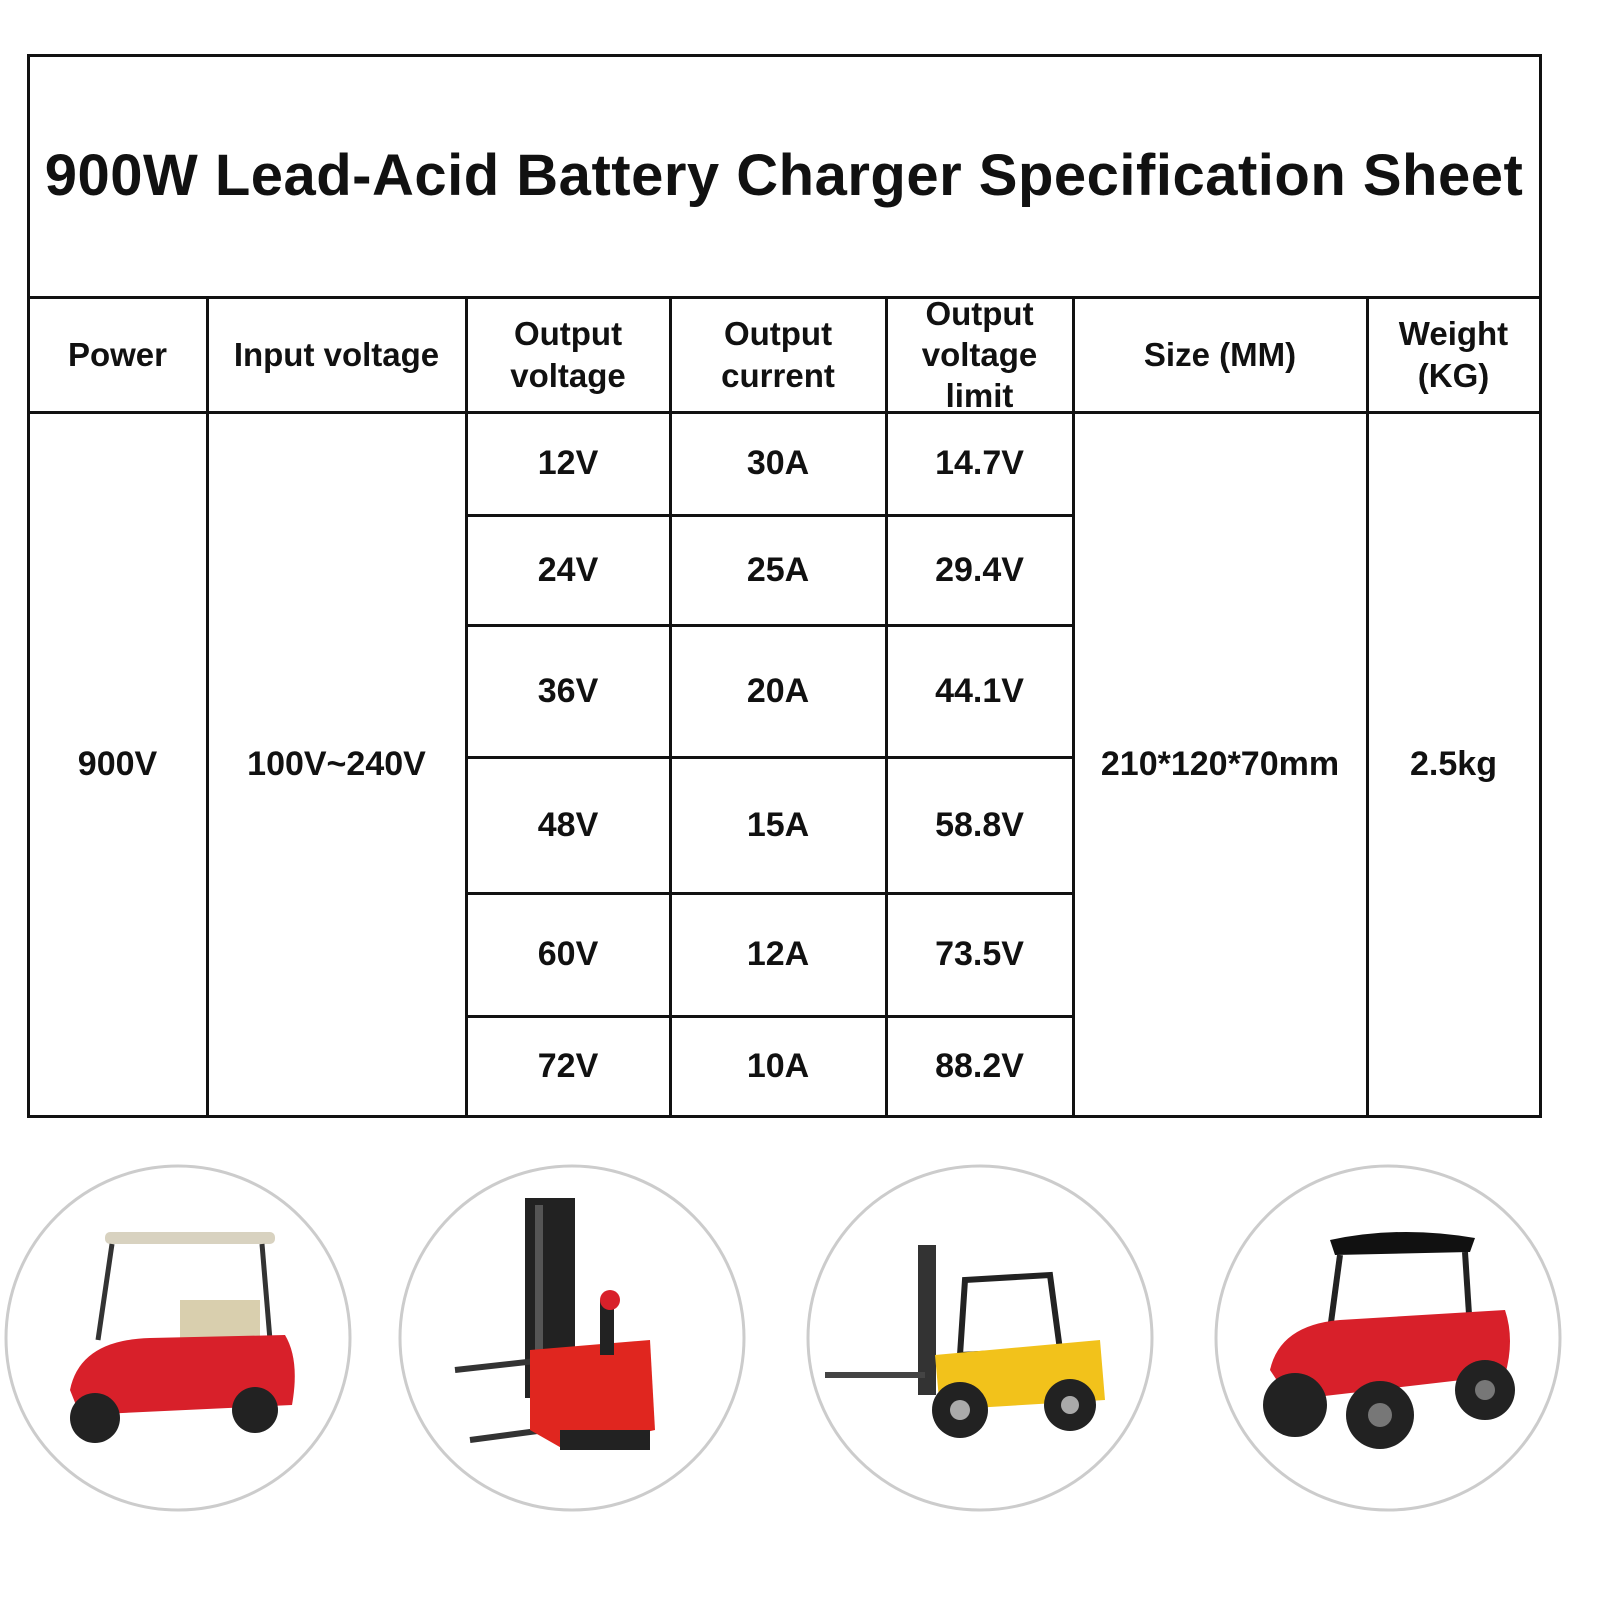 This screenshot has height=1600, width=1600. What do you see at coordinates (979, 570) in the screenshot?
I see `data-cell: 29.4V` at bounding box center [979, 570].